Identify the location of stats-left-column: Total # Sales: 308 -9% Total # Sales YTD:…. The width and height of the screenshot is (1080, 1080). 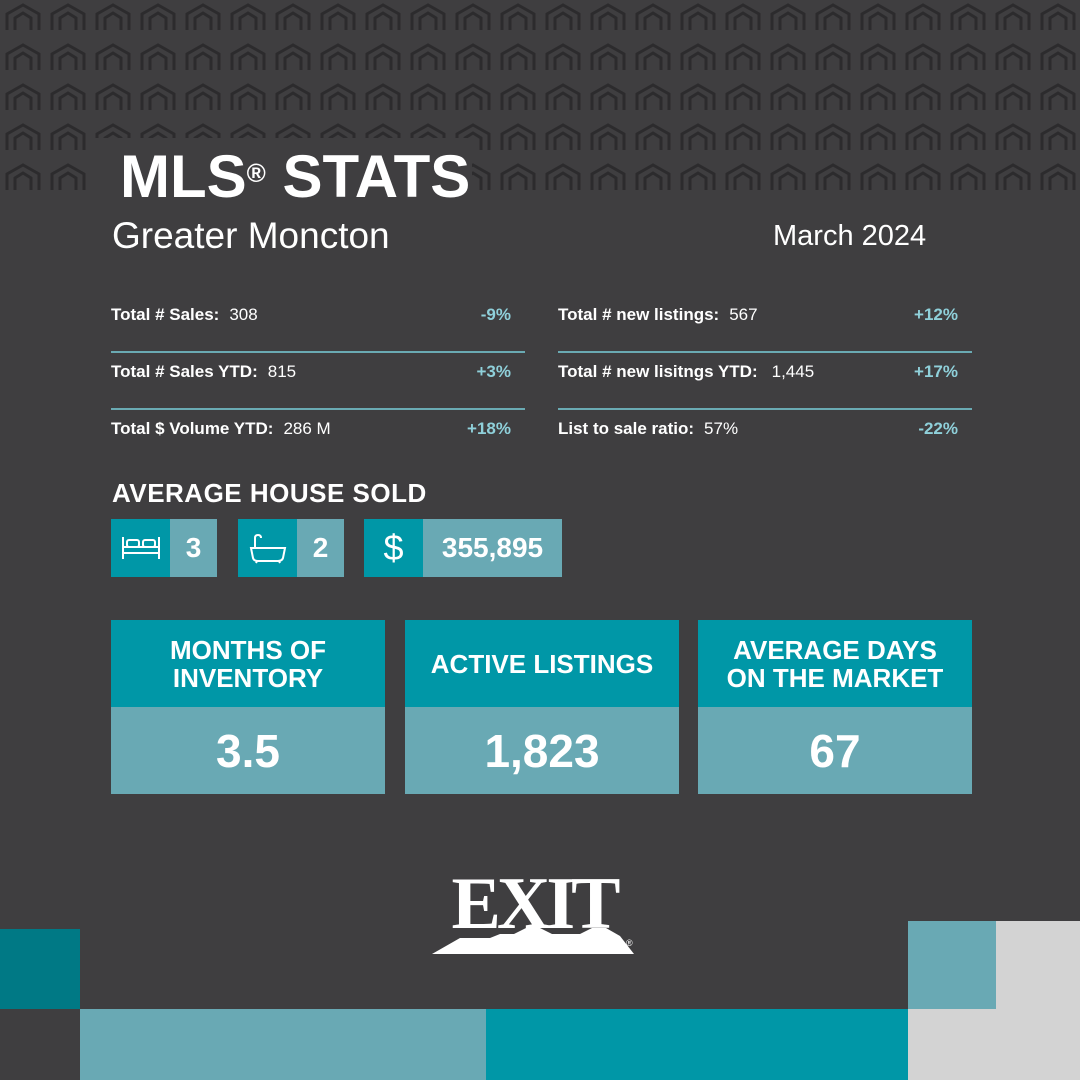
(318, 381).